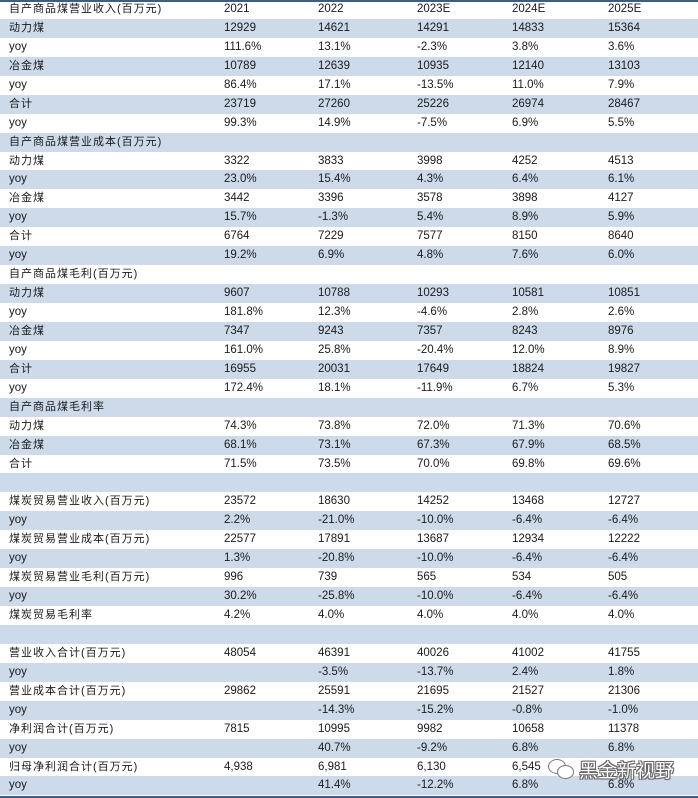 This screenshot has height=798, width=698. Describe the element at coordinates (349, 521) in the screenshot. I see `table-row: yoy 2.2% -21.0% -10.0% -6.4% -6.4%` at that location.